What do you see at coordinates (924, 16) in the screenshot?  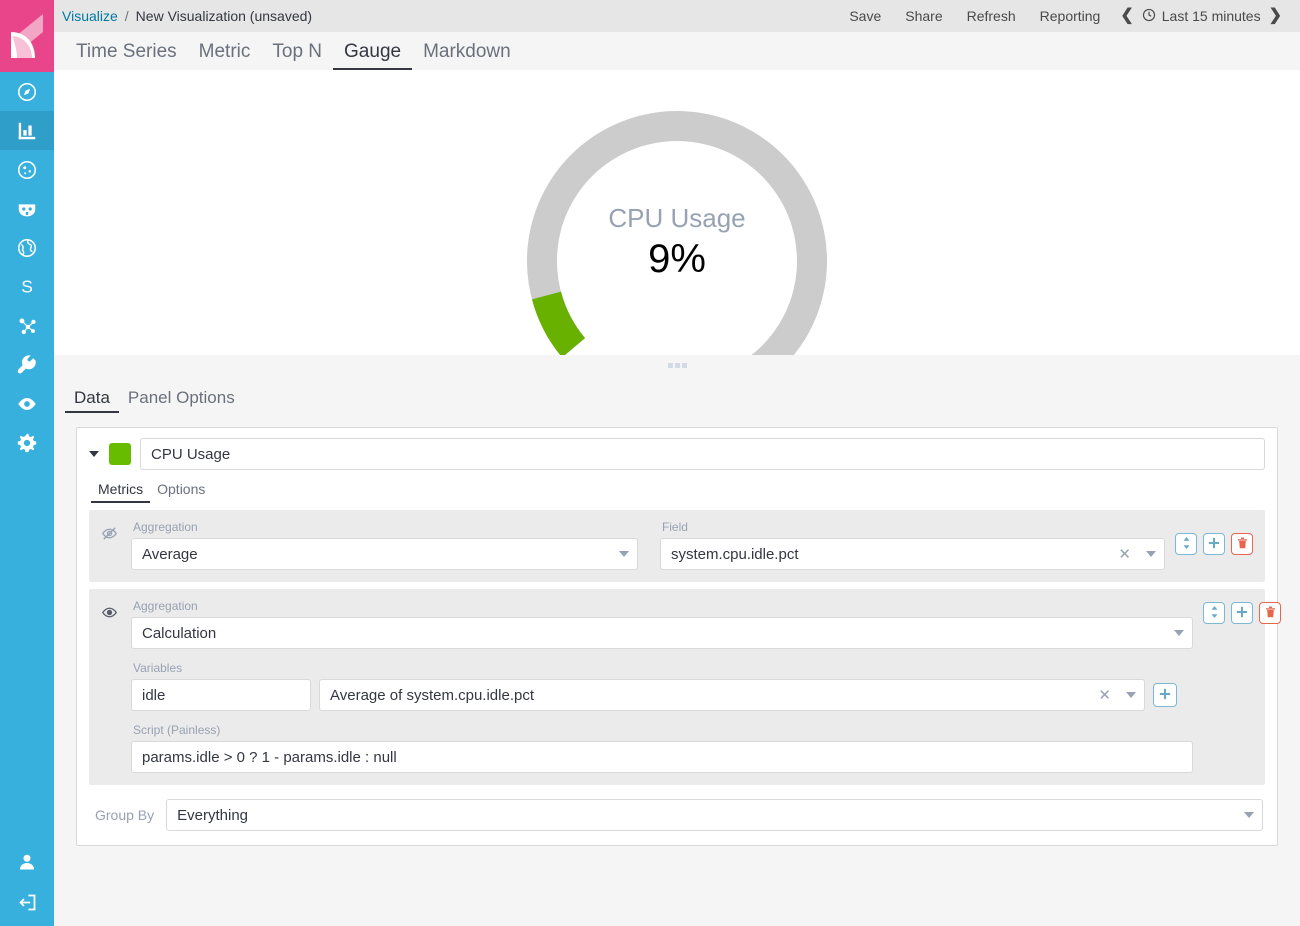 I see `share-button: Share` at bounding box center [924, 16].